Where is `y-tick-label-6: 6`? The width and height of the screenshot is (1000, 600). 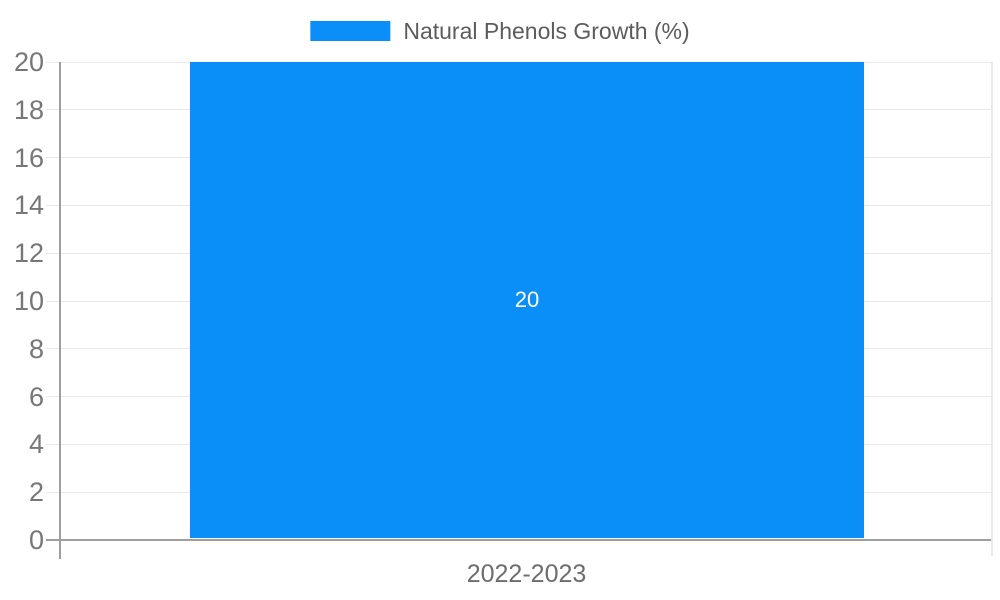 y-tick-label-6: 6 is located at coordinates (36, 397).